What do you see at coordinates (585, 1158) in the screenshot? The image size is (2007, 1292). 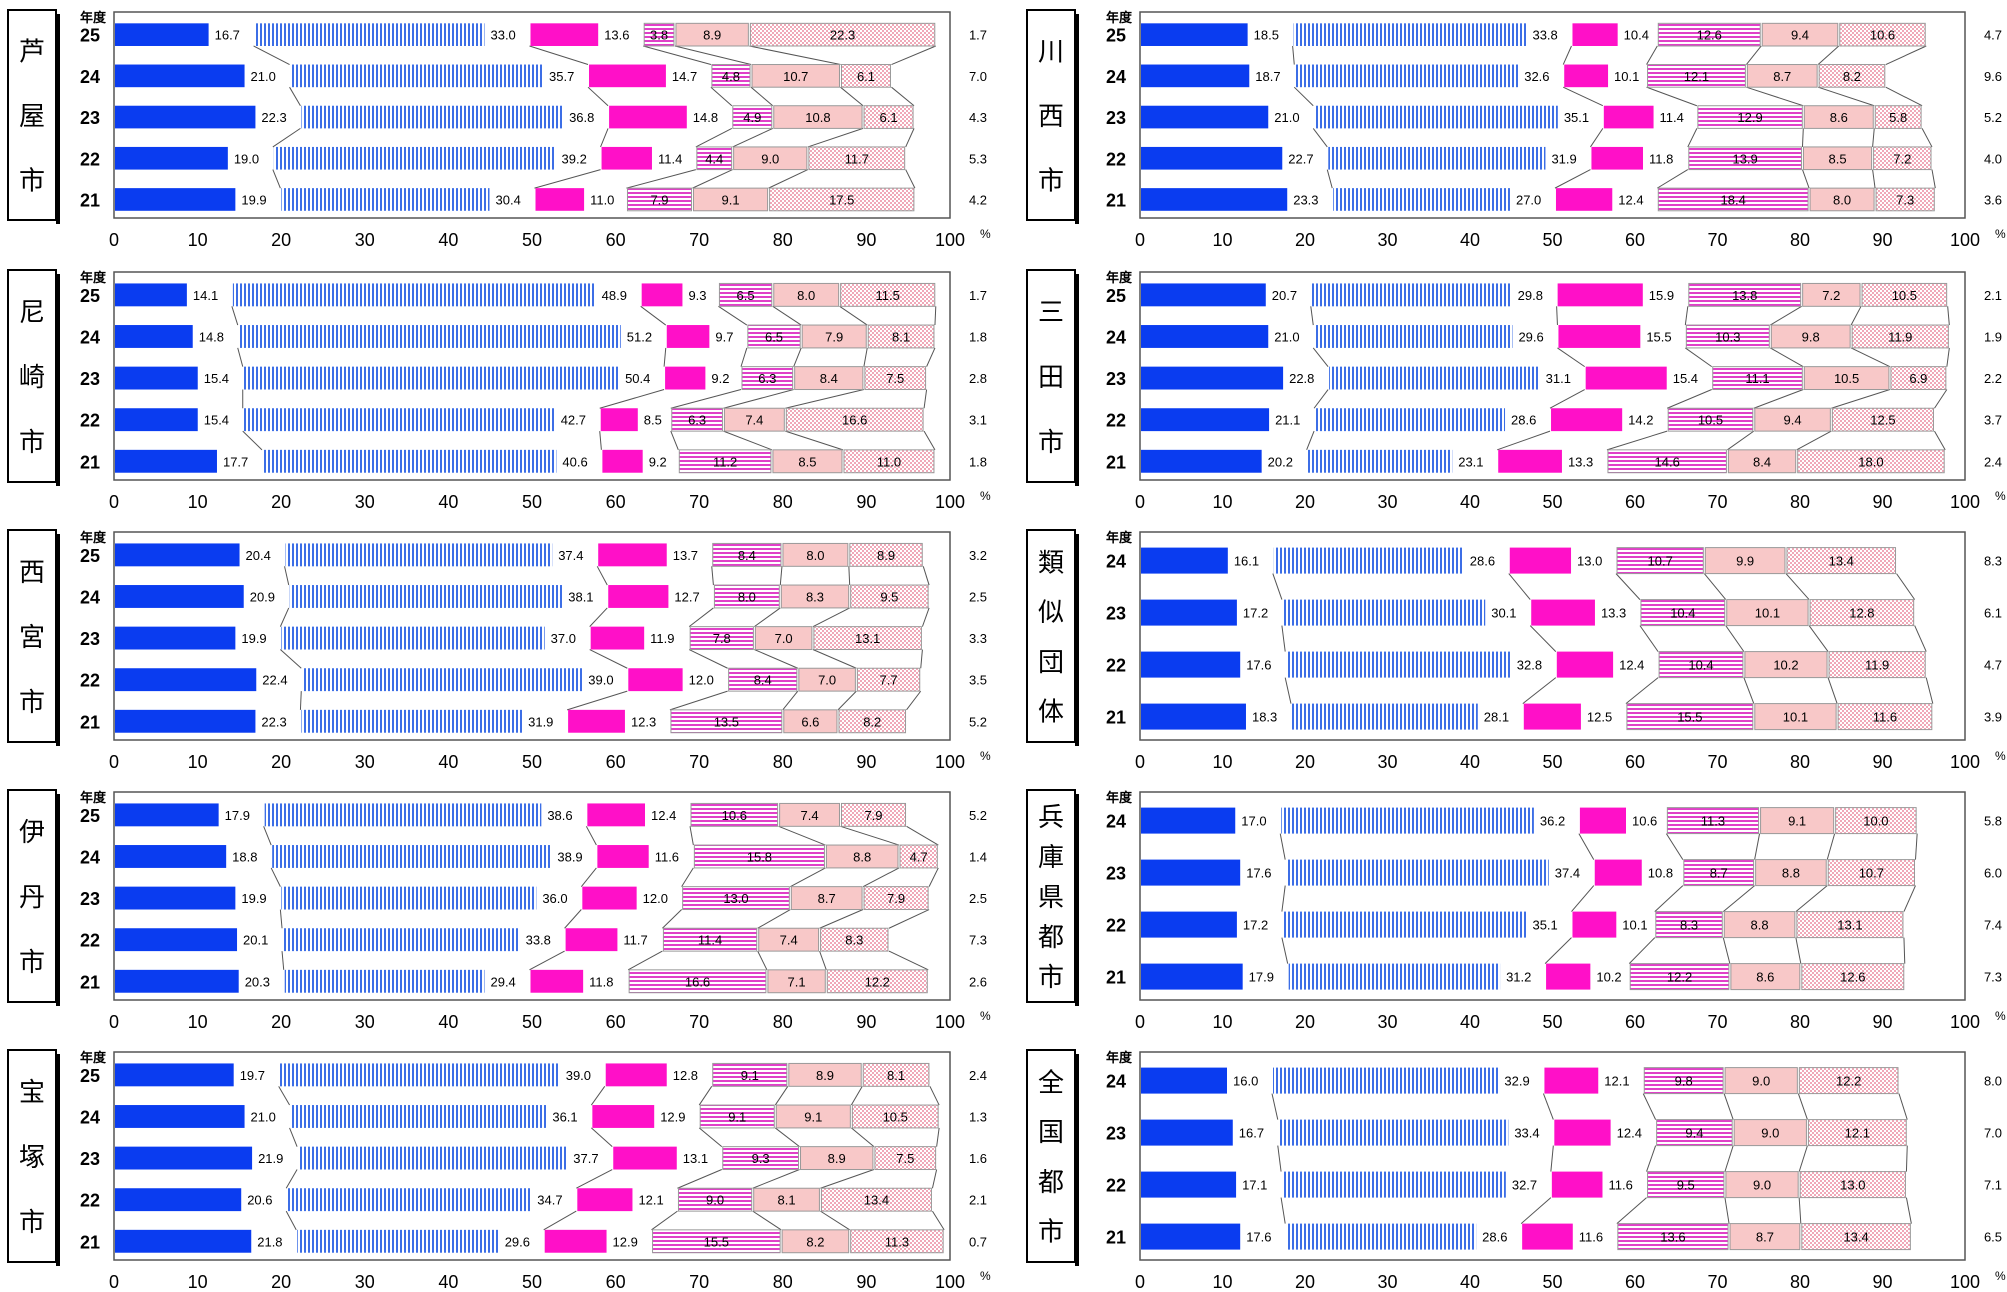 I see `data-label: 37.7` at bounding box center [585, 1158].